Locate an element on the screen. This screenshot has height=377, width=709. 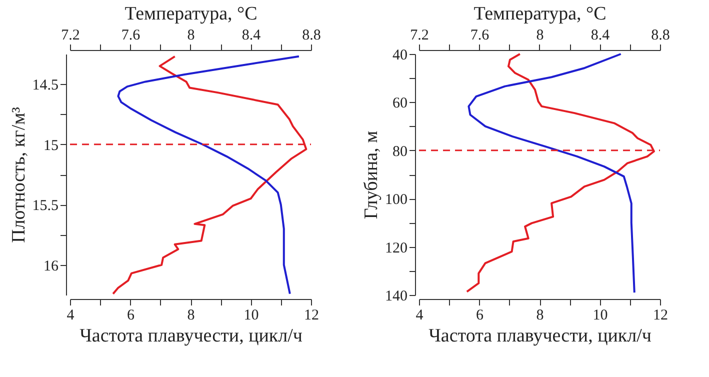
y-axis-title: Глубина, м is located at coordinates (371, 175).